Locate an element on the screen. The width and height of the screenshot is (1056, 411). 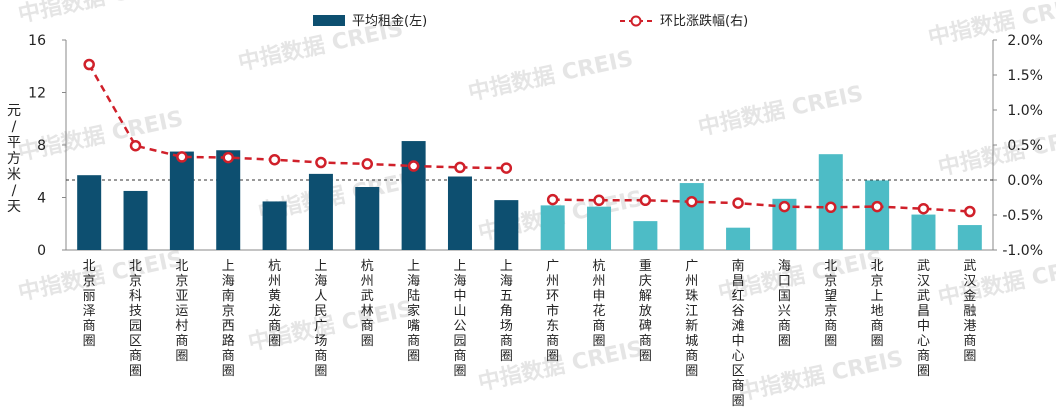
left-tick-label: 16 is located at coordinates (37, 41).